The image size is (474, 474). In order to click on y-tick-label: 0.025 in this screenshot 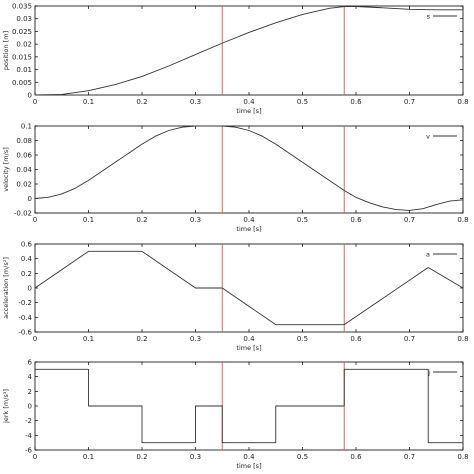, I will do `click(22, 32)`.